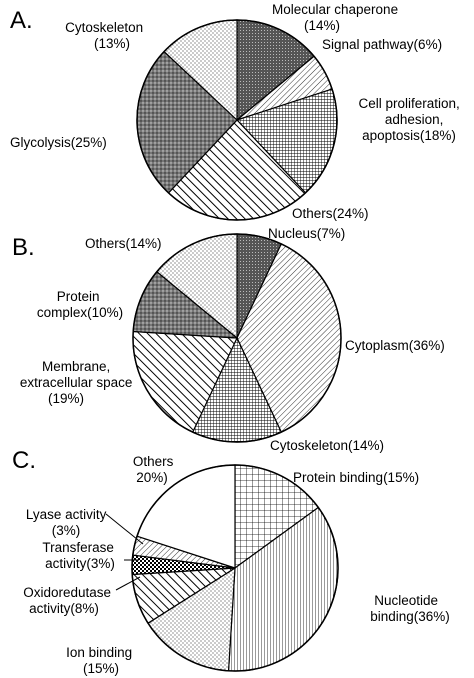  I want to click on label-c-oxidoredutase: Oxidoredutase activity(8%), so click(69, 600).